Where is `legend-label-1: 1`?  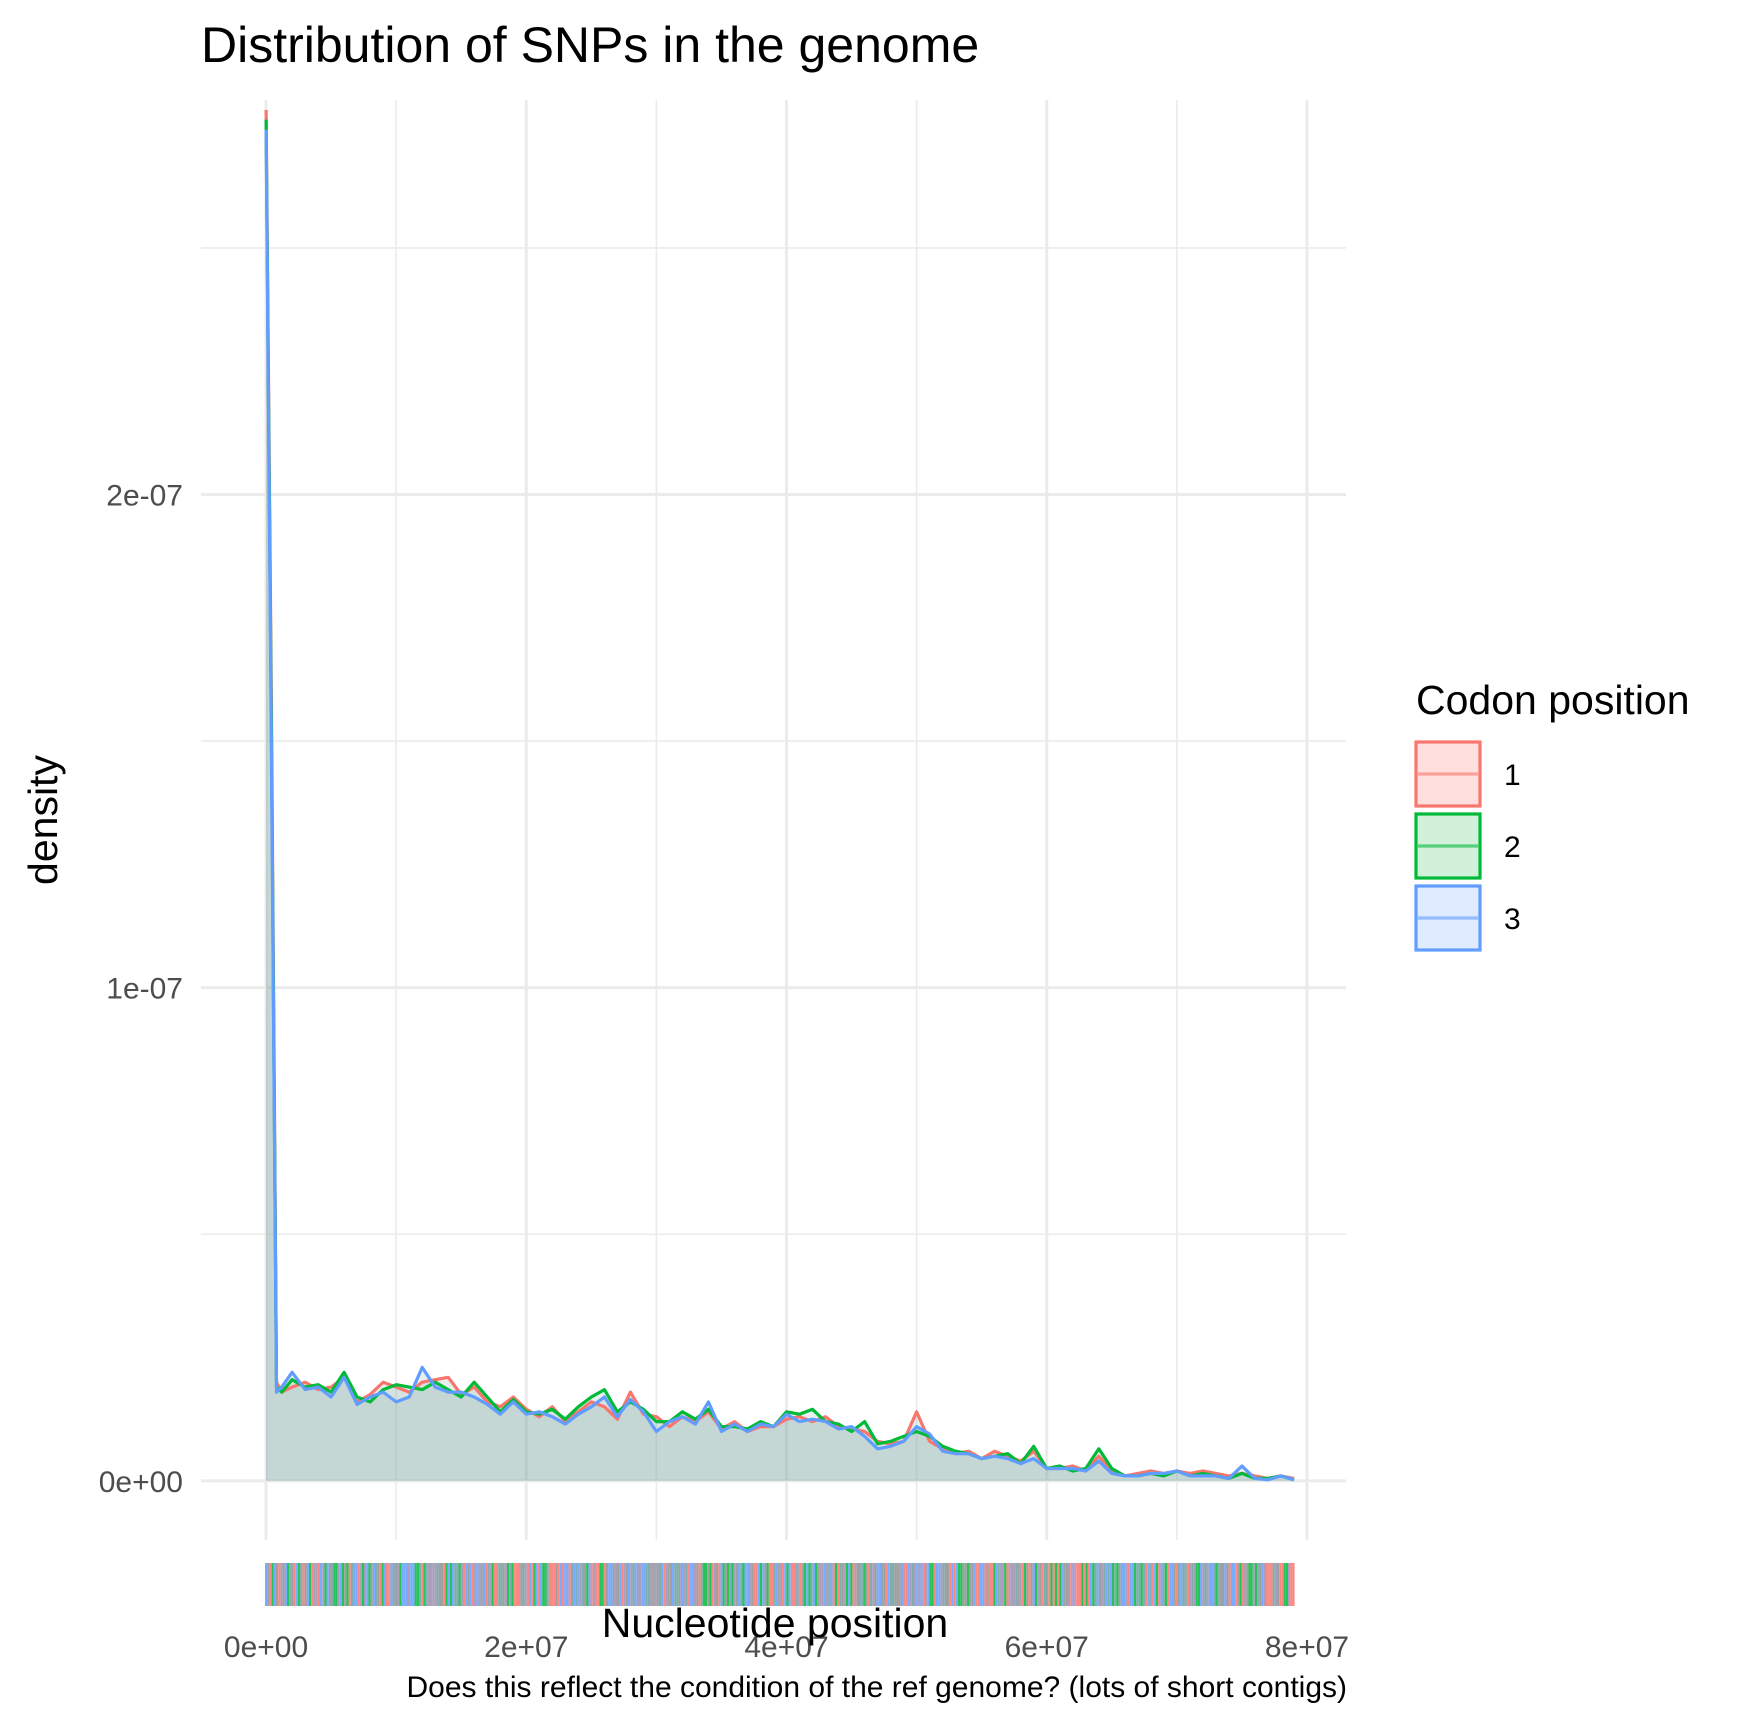
legend-label-1: 1 is located at coordinates (1512, 775).